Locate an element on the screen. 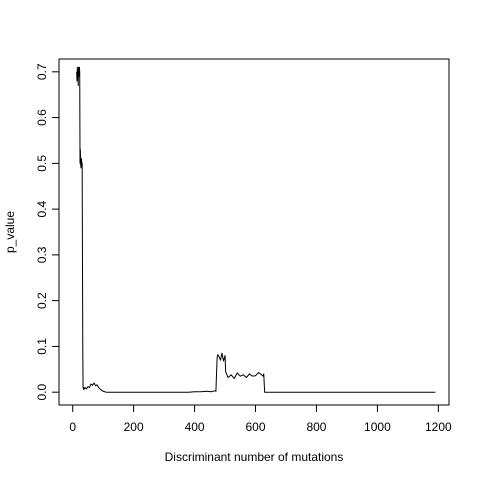 The height and width of the screenshot is (480, 480). y-tick-label: 0.7 is located at coordinates (42, 71).